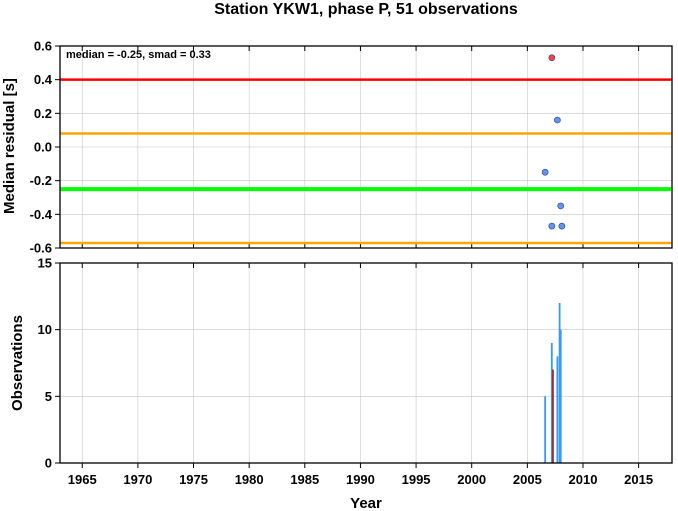  I want to click on residual-y-tick-label: 0.2, so click(43, 113).